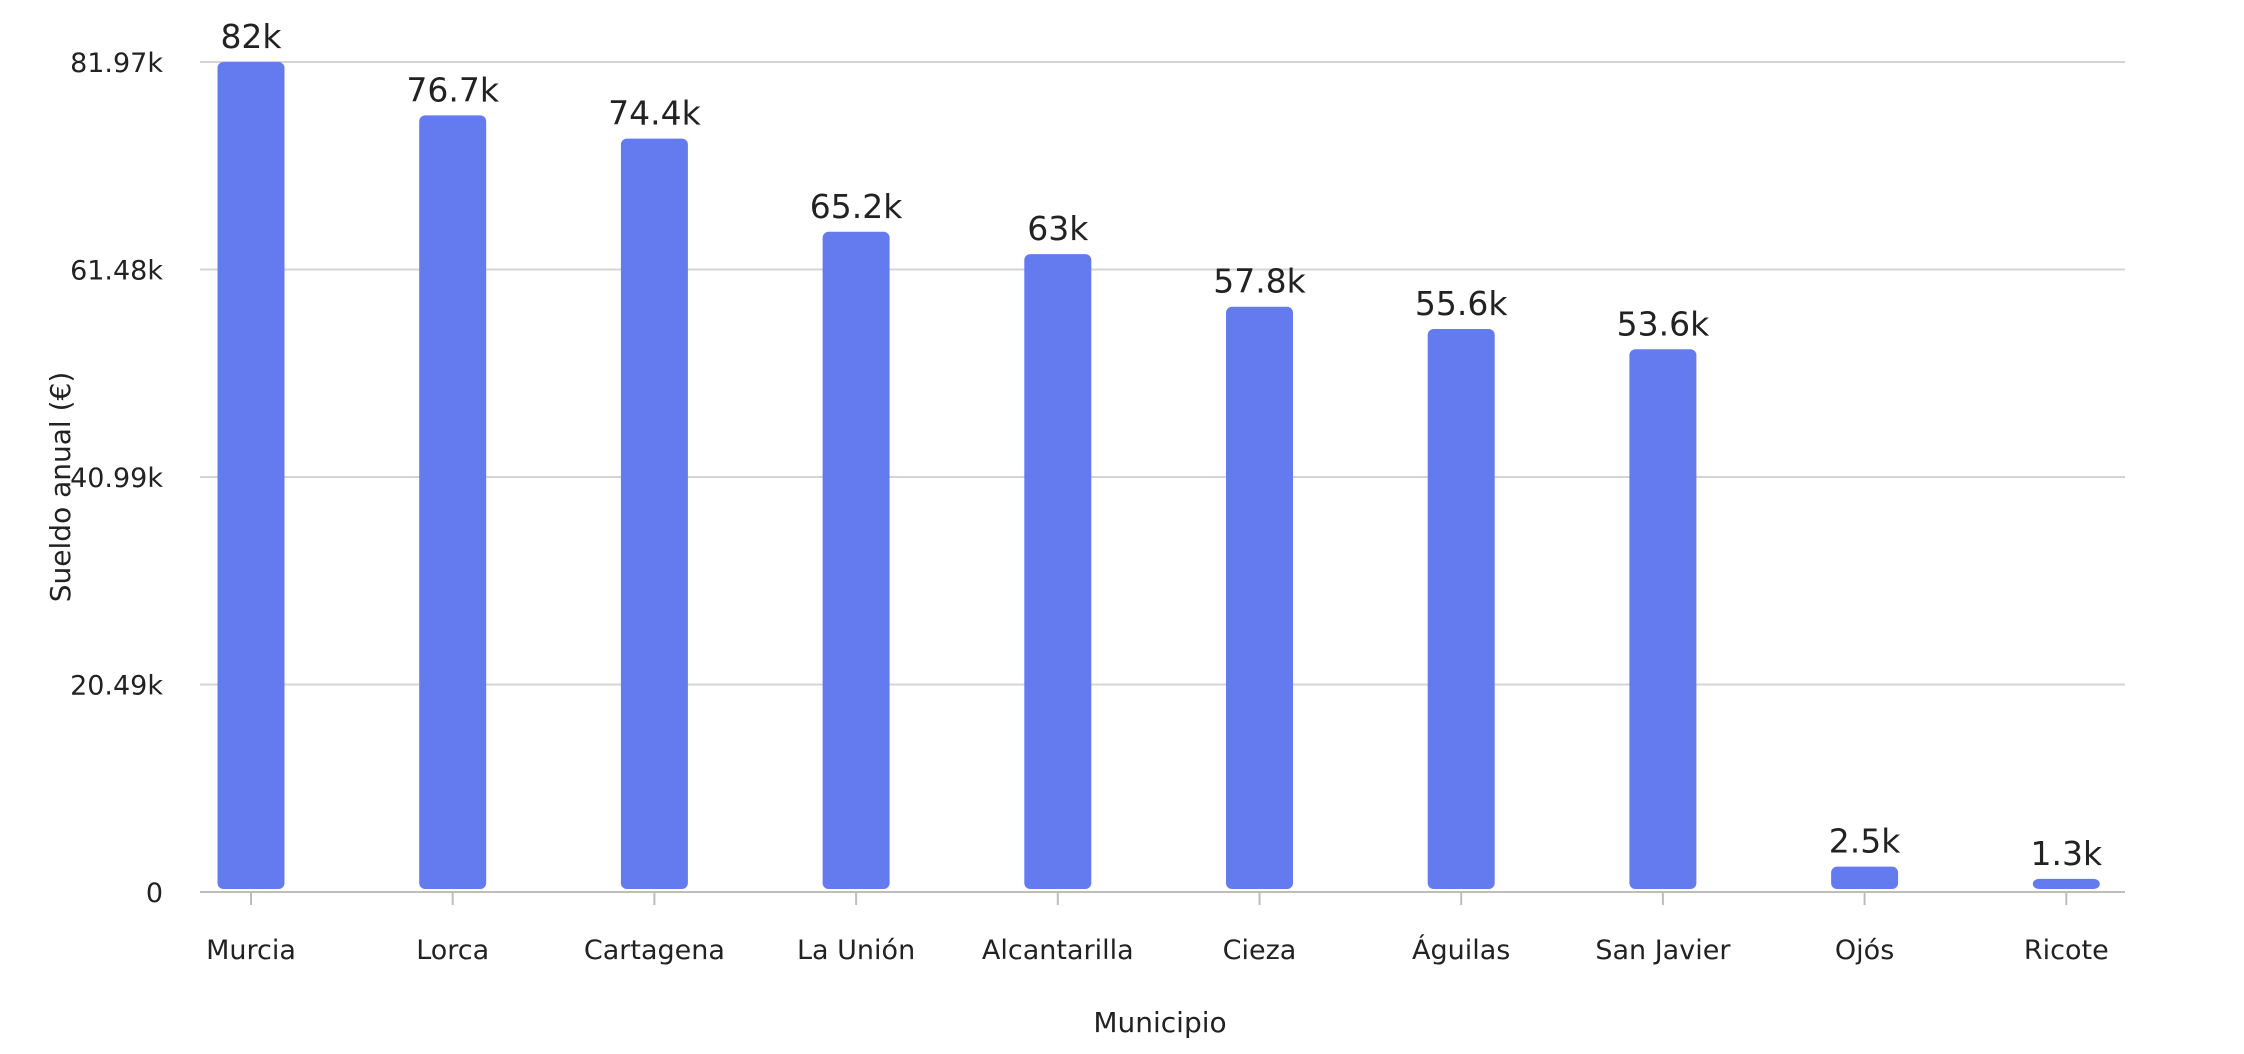  I want to click on y-tick-label: 81.97k, so click(116, 63).